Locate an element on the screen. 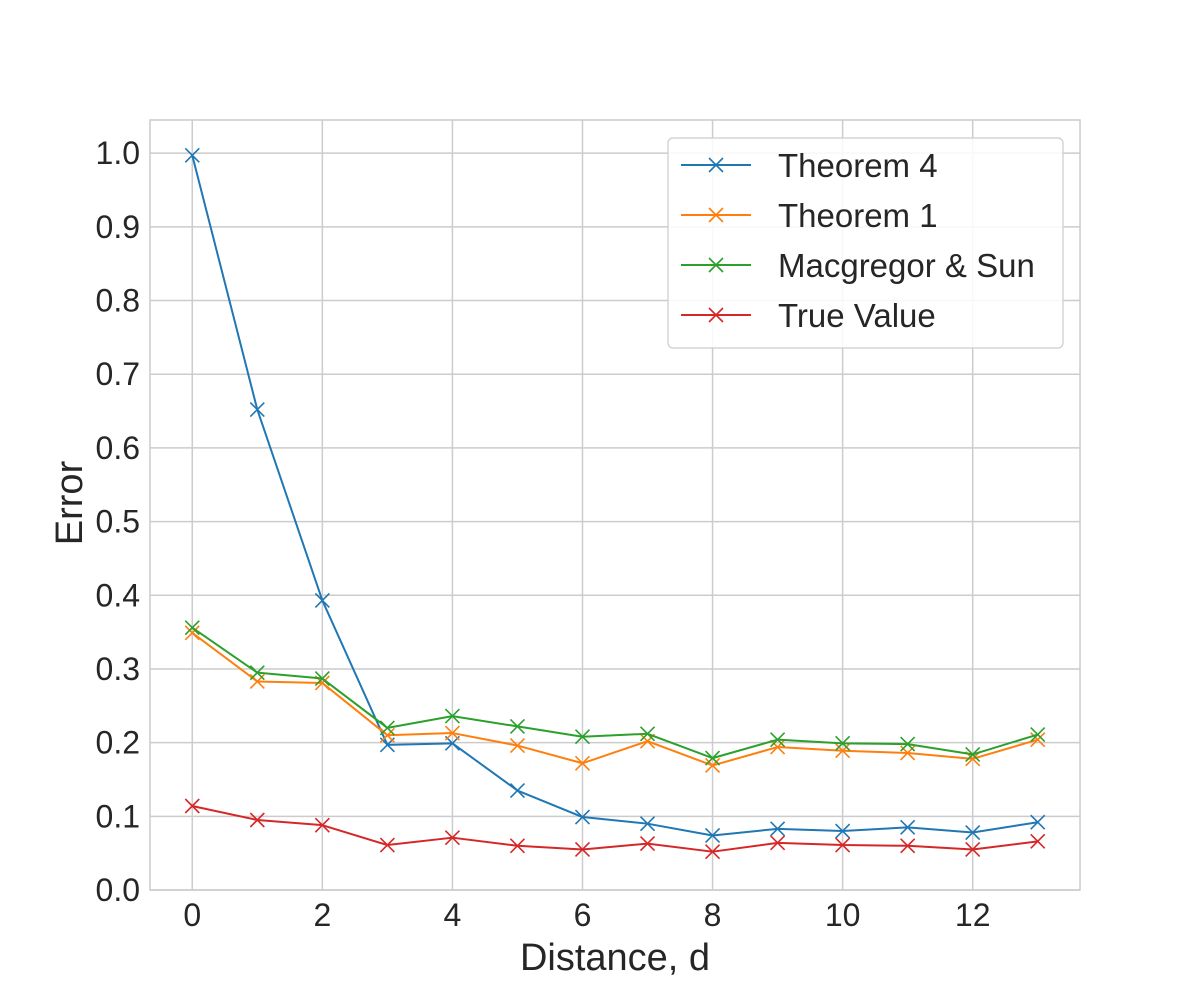  x-tick-label: 6 is located at coordinates (583, 915).